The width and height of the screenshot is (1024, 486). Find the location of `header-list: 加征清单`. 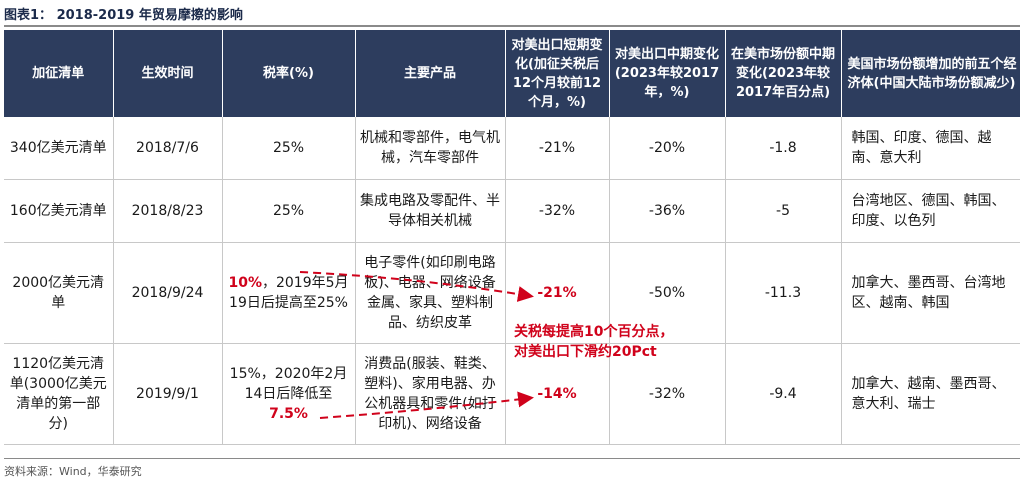

header-list: 加征清单 is located at coordinates (58, 73).